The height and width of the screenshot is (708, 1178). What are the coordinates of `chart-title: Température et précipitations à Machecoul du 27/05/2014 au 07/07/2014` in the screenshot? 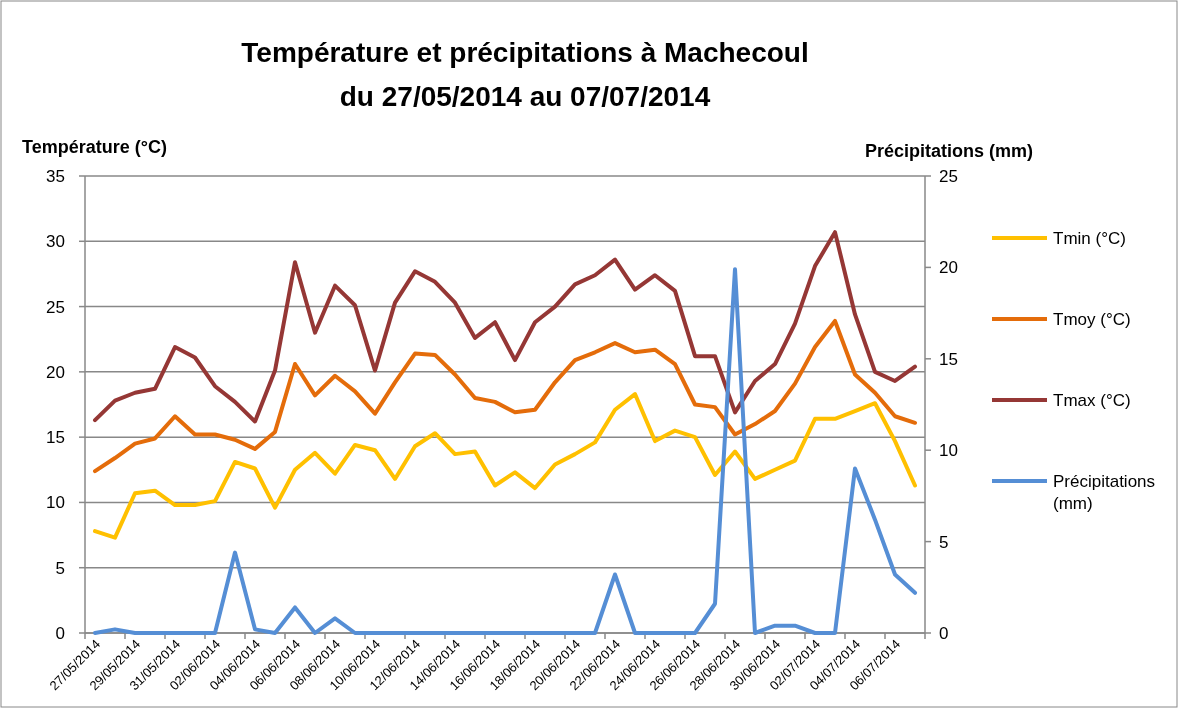 It's located at (525, 74).